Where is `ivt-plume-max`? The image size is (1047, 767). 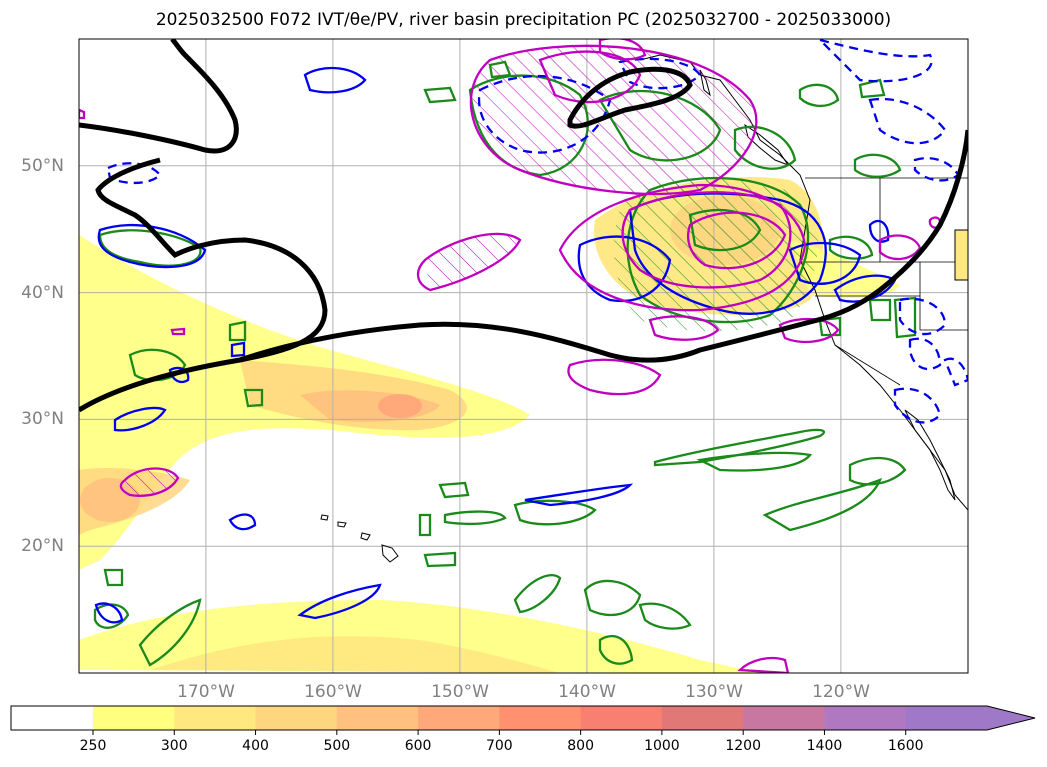 ivt-plume-max is located at coordinates (400, 406).